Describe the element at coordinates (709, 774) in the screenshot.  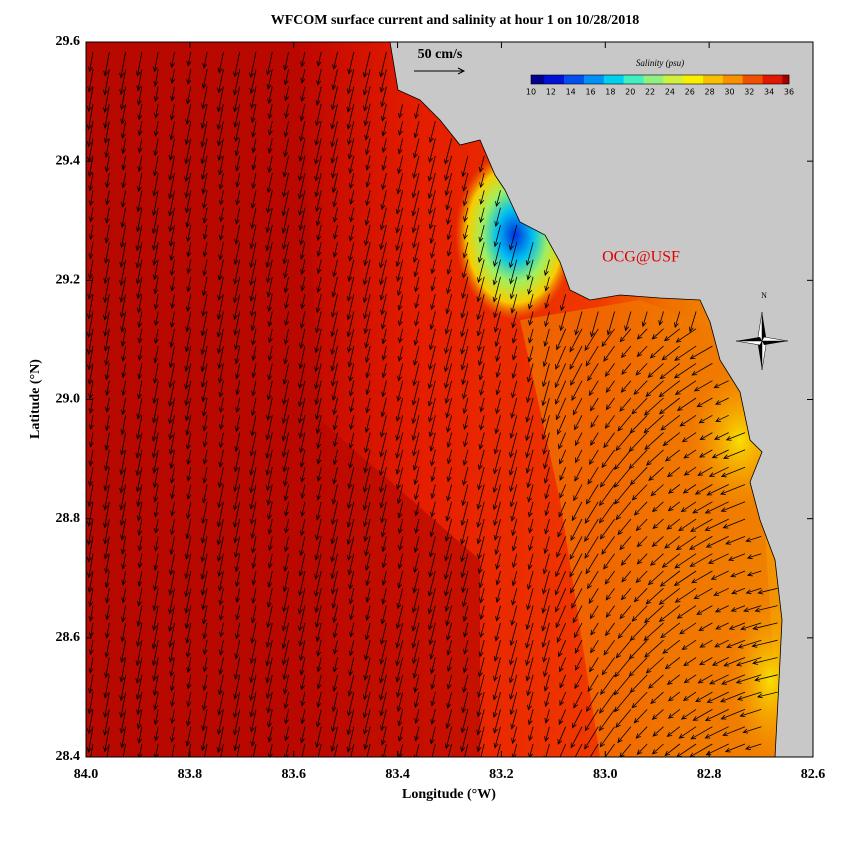
I see `x-tick-label: 82.8` at that location.